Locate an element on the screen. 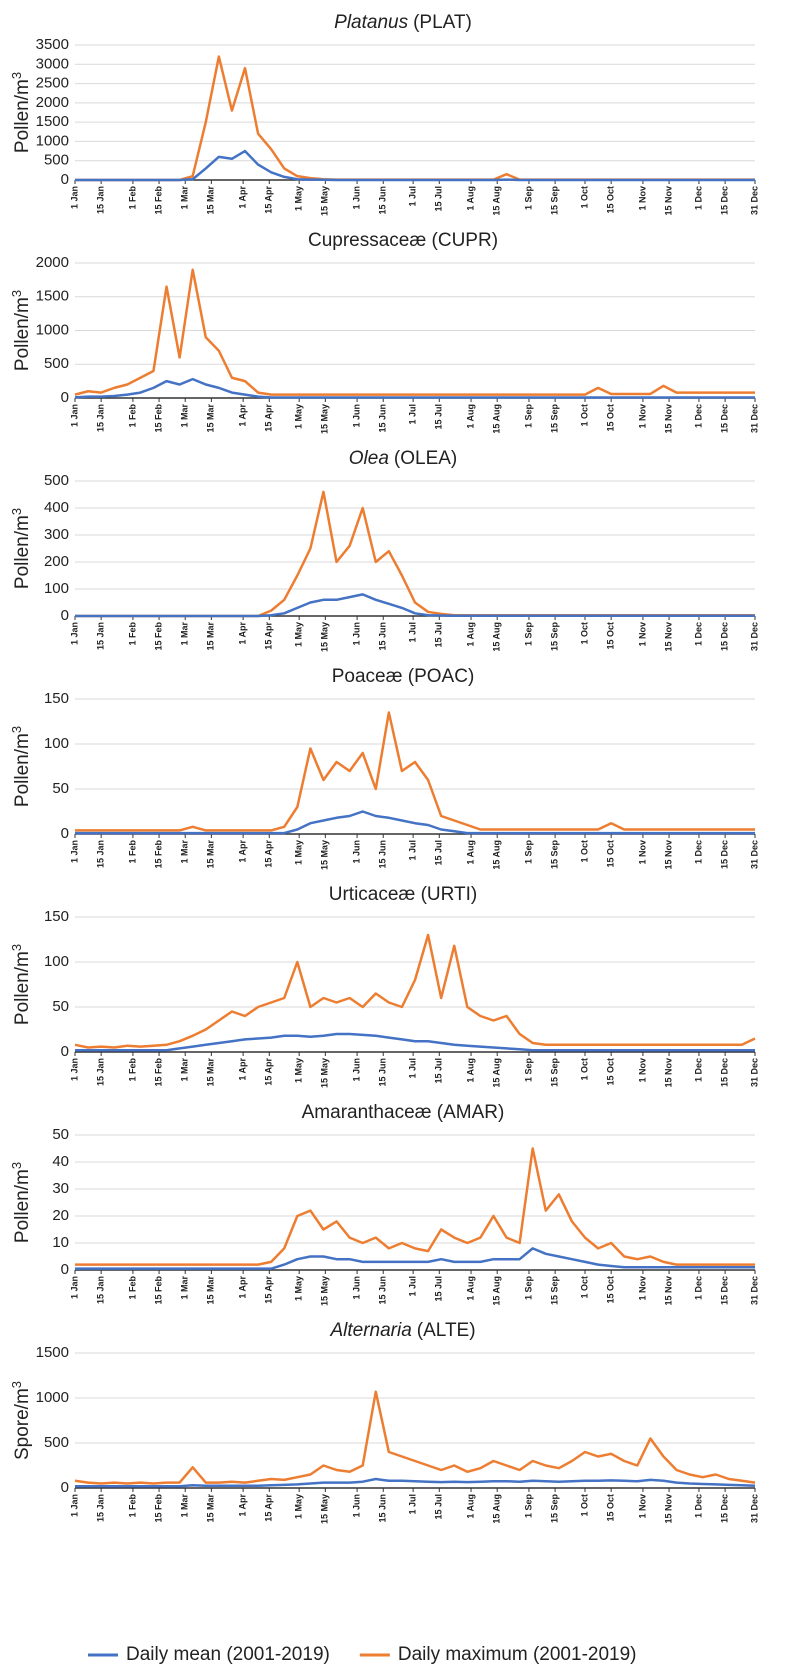 The image size is (807, 1674). x-tick-label: 15 Nov is located at coordinates (668, 419).